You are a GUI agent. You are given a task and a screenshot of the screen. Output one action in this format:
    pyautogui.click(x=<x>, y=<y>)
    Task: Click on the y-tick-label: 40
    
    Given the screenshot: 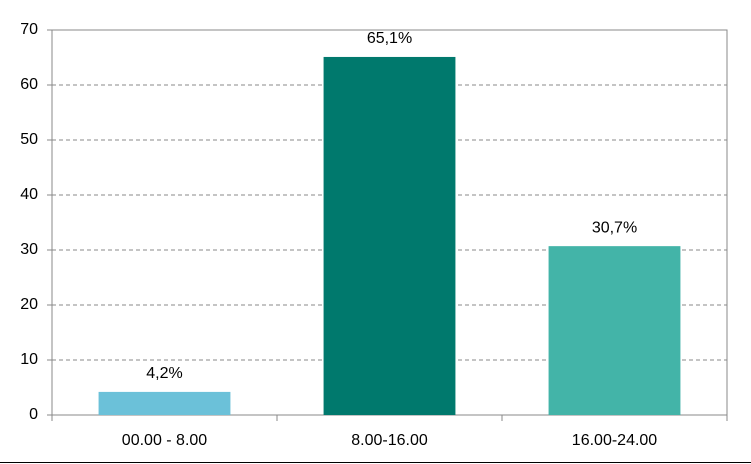 What is the action you would take?
    pyautogui.click(x=29, y=194)
    